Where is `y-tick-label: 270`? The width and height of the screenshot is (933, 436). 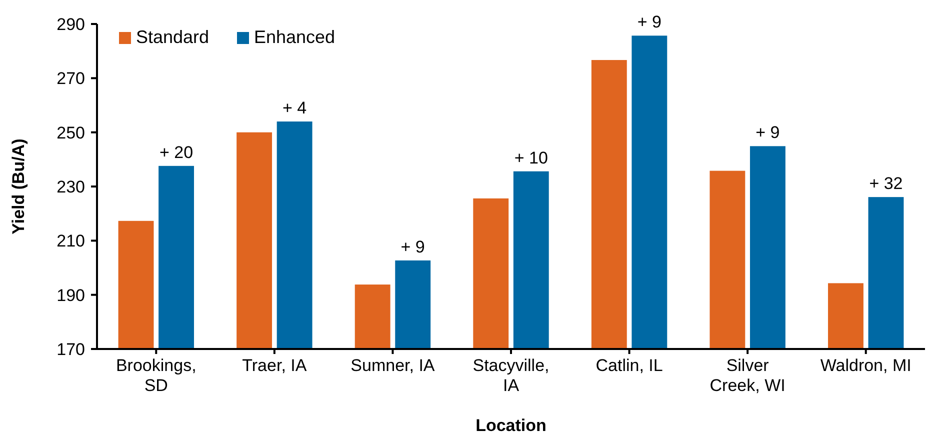 y-tick-label: 270 is located at coordinates (70, 78).